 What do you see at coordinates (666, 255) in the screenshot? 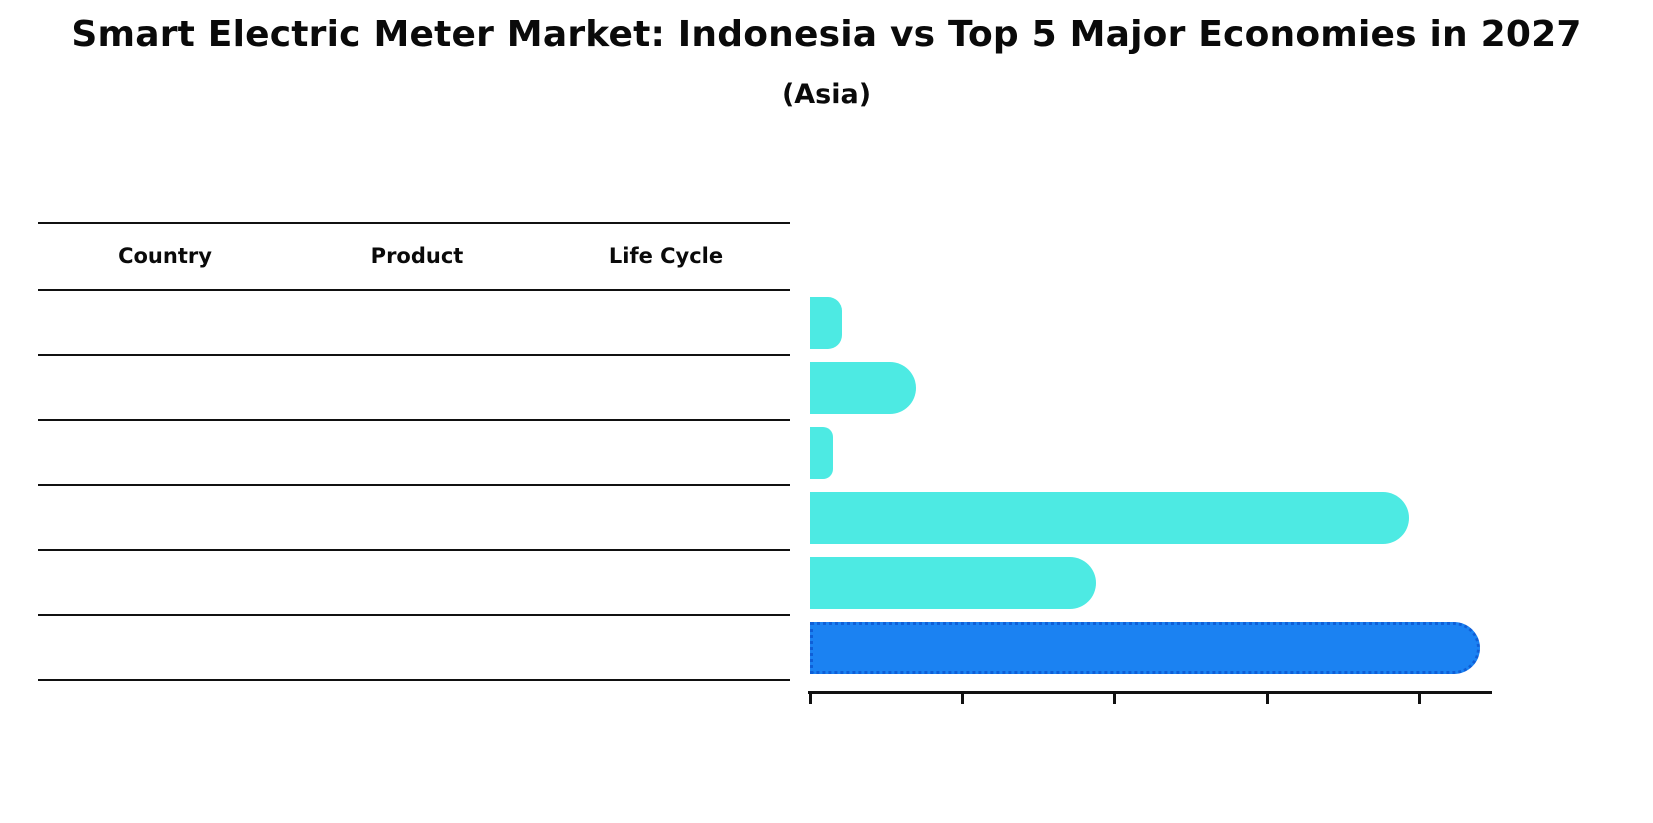
I see `table-header-lifecycle: Life Cycle` at bounding box center [666, 255].